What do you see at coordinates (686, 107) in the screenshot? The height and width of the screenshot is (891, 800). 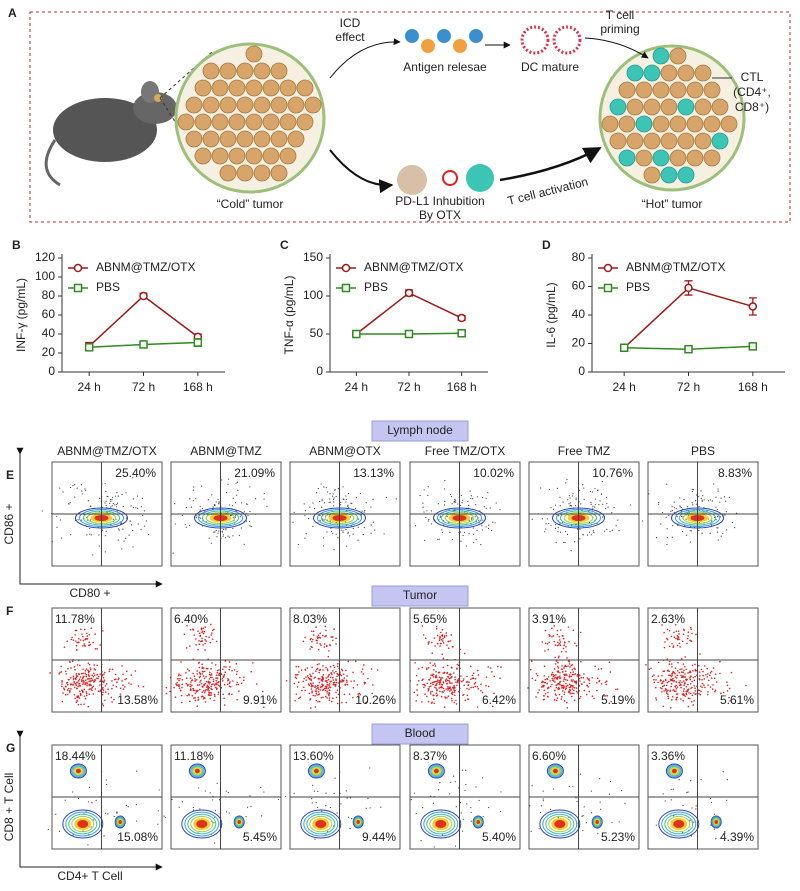 I see `t-cell` at bounding box center [686, 107].